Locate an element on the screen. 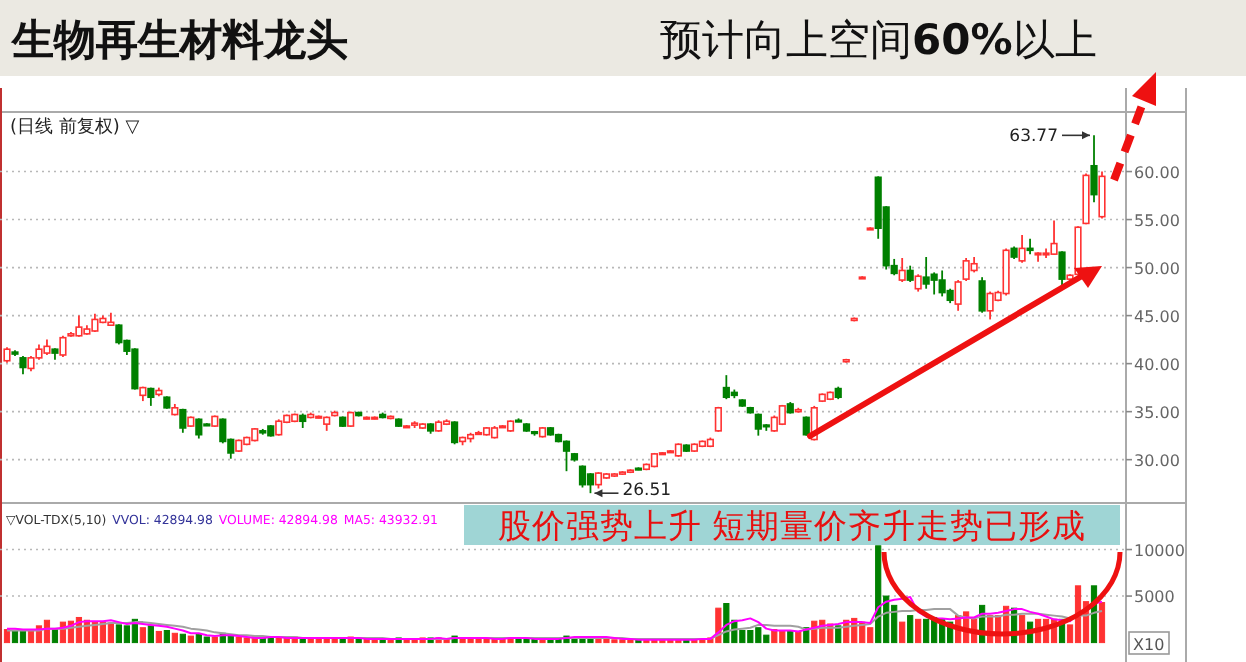  line-series is located at coordinates (554, 618).